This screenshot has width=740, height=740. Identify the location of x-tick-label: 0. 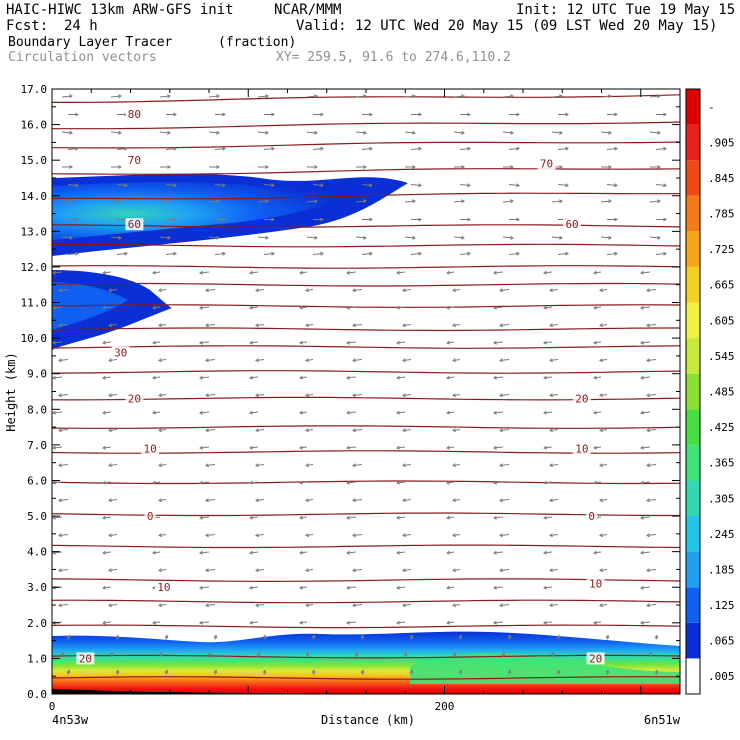
(52, 706).